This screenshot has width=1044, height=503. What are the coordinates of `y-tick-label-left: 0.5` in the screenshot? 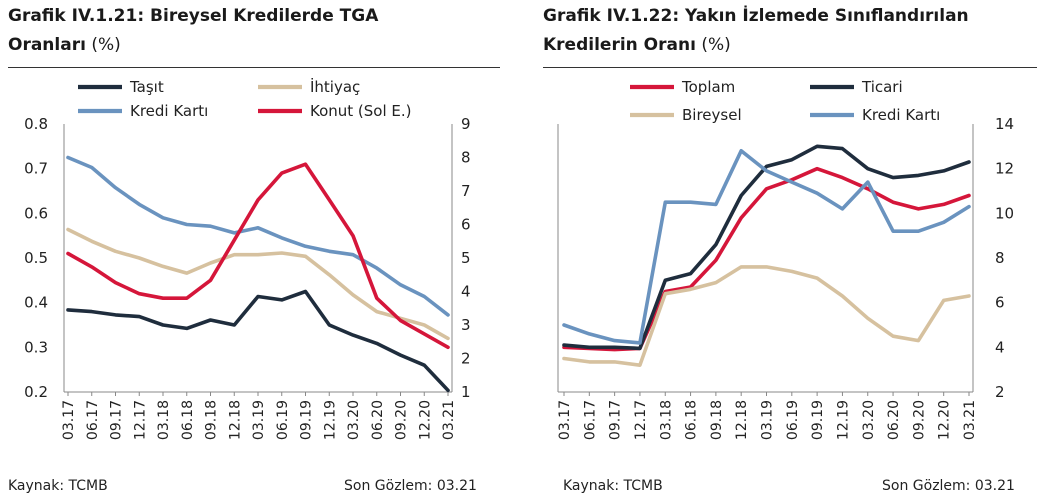 It's located at (36, 258).